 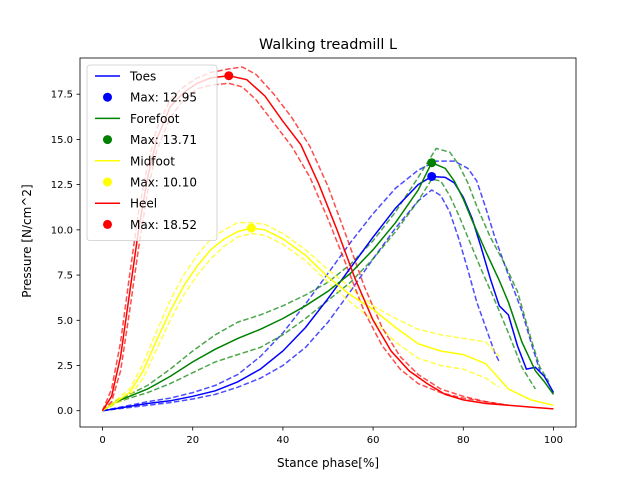 What do you see at coordinates (62, 140) in the screenshot?
I see `y-tick-label: 15.0` at bounding box center [62, 140].